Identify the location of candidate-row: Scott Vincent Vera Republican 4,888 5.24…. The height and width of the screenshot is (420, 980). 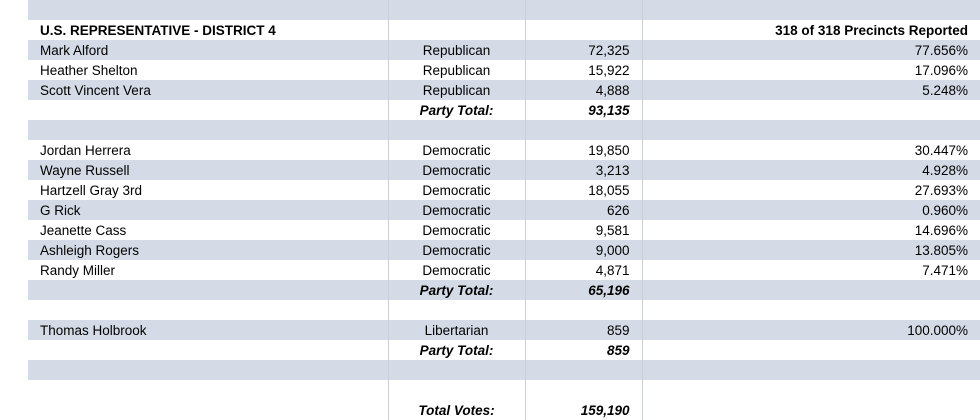
(504, 90).